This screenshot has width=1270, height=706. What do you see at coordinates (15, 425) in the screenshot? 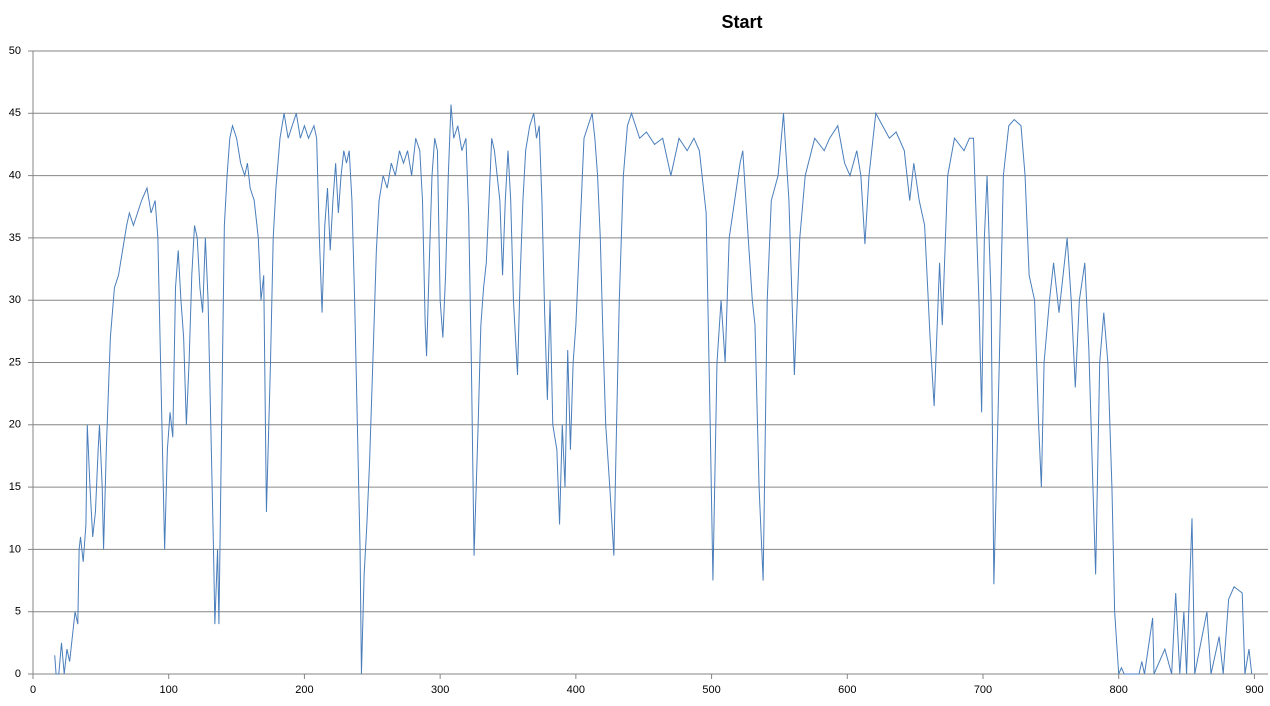
I see `y-tick-label: 20` at bounding box center [15, 425].